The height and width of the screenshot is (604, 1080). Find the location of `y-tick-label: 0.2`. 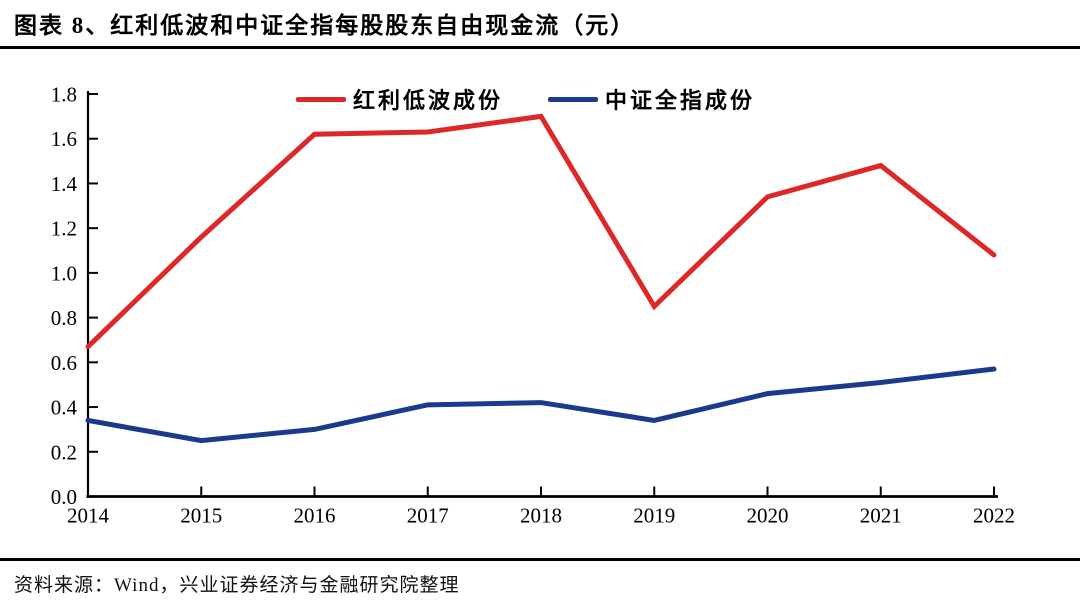

y-tick-label: 0.2 is located at coordinates (64, 452).